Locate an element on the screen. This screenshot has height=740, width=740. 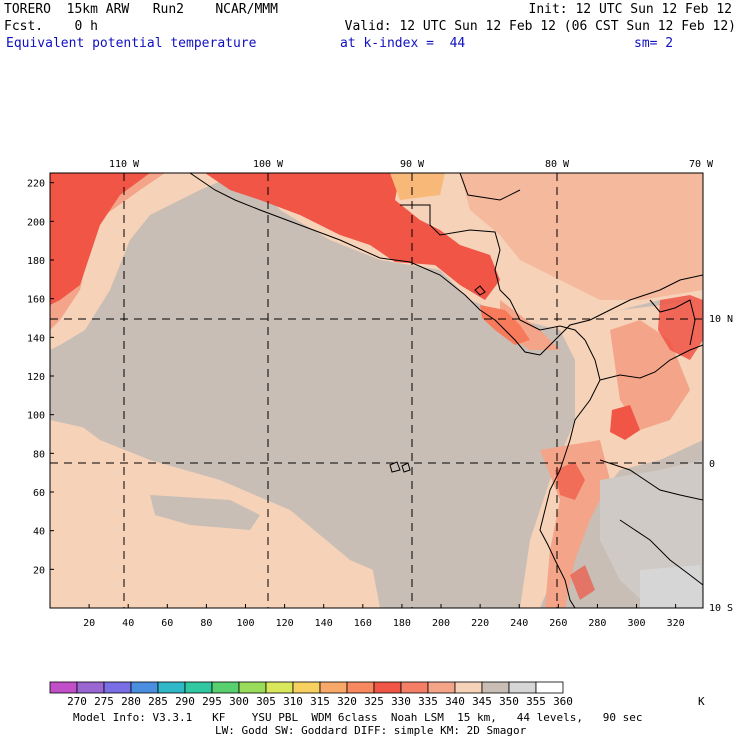
x-tick-label: 260 is located at coordinates (558, 623).